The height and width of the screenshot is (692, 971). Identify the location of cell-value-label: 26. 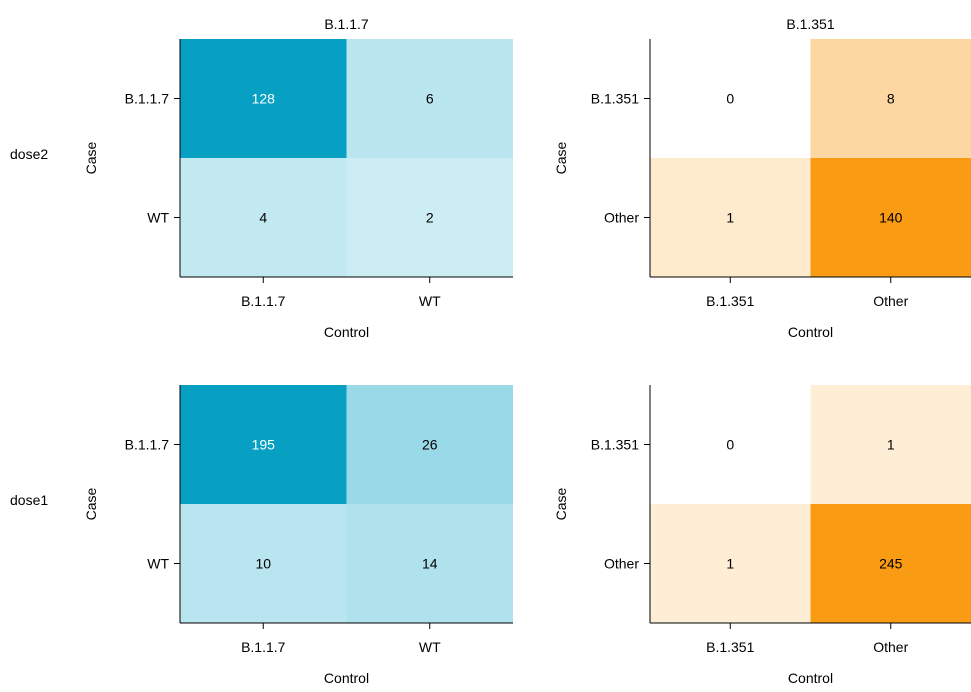
(430, 445).